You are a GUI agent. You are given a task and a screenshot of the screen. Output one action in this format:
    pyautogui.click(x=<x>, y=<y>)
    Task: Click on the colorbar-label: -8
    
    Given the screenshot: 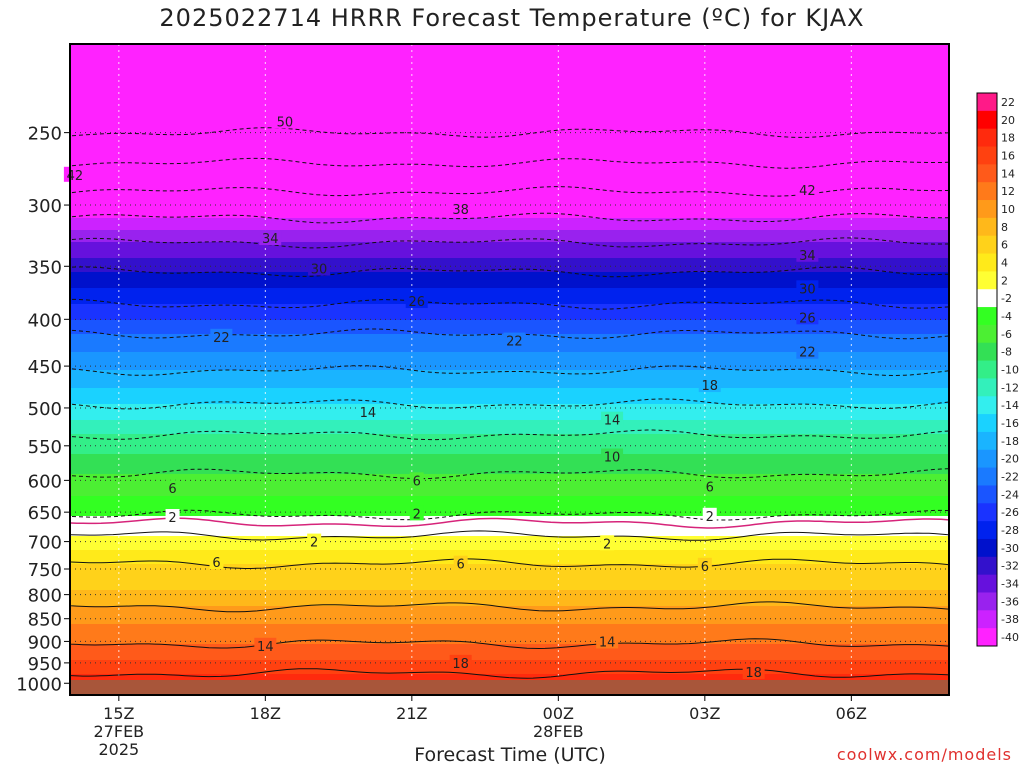 What is the action you would take?
    pyautogui.click(x=1006, y=352)
    